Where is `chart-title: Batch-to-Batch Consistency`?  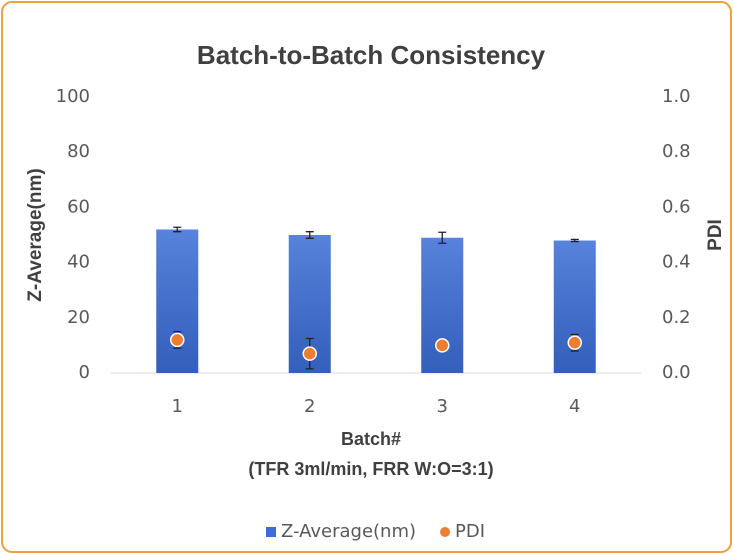
chart-title: Batch-to-Batch Consistency is located at coordinates (371, 55).